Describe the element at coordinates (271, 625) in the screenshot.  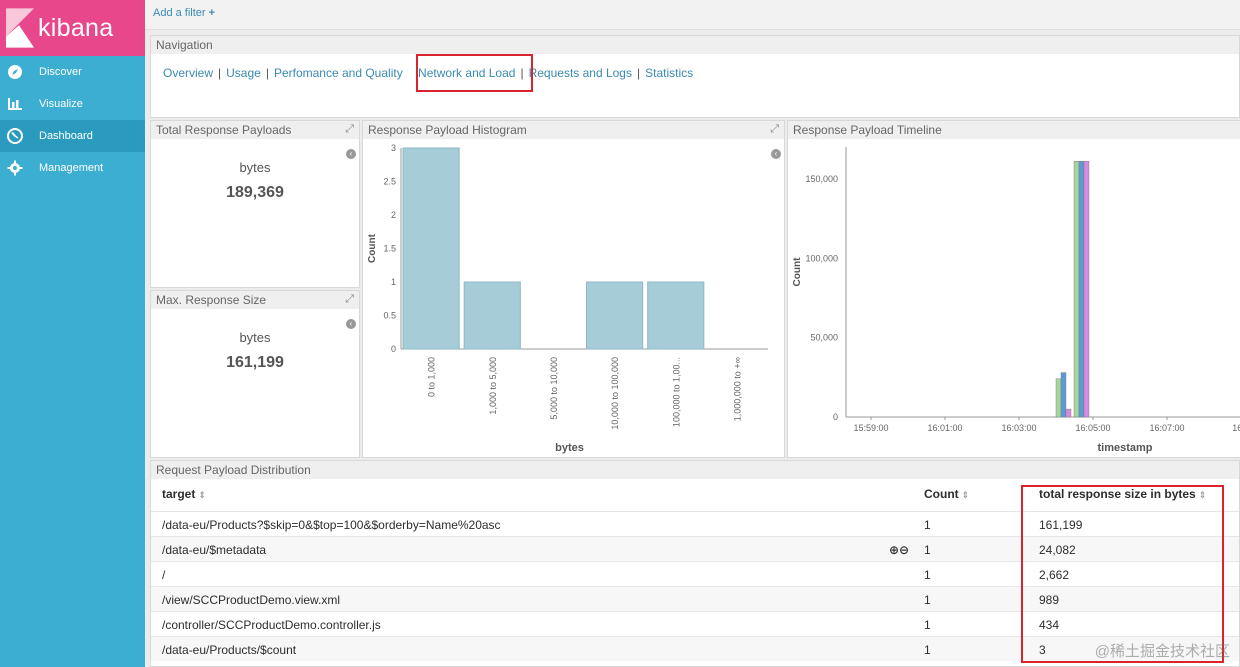
I see `cell-target: /controller/SCCProductDemo.controller.js` at that location.